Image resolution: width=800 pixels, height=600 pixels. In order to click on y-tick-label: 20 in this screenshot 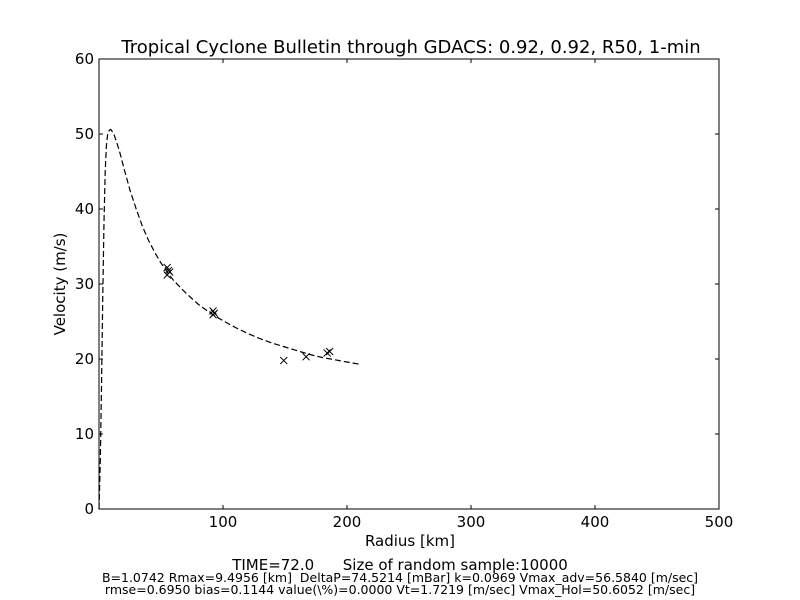, I will do `click(84, 359)`.